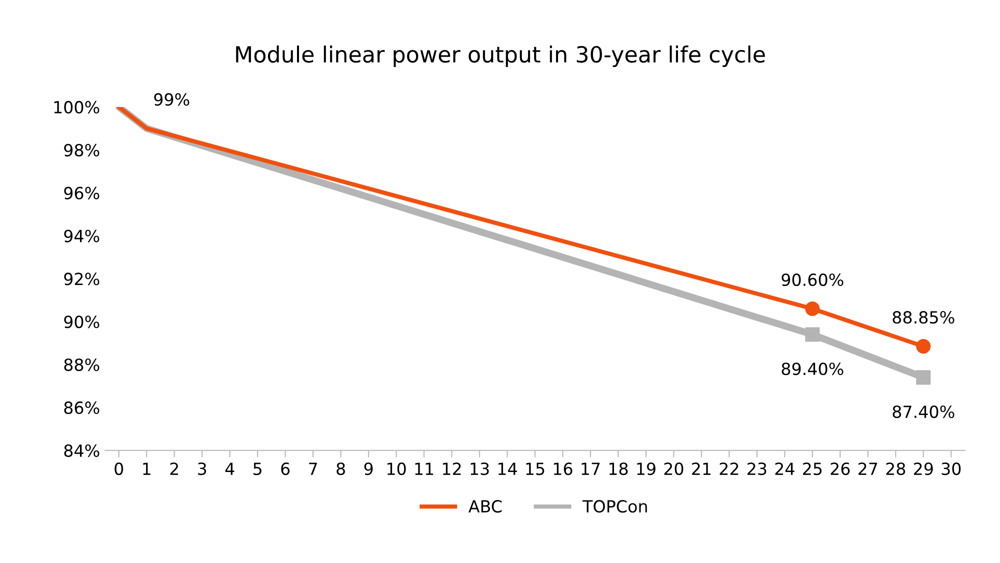 The width and height of the screenshot is (1000, 563). What do you see at coordinates (82, 365) in the screenshot?
I see `y-tick-label: 88%` at bounding box center [82, 365].